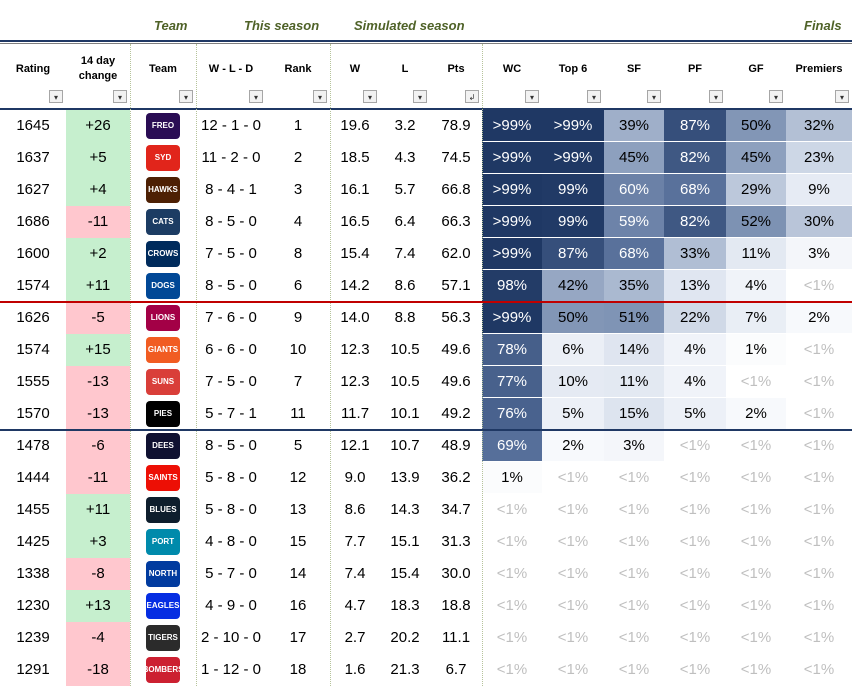 The width and height of the screenshot is (852, 686). Describe the element at coordinates (163, 68) in the screenshot. I see `column-header-label: Team` at that location.